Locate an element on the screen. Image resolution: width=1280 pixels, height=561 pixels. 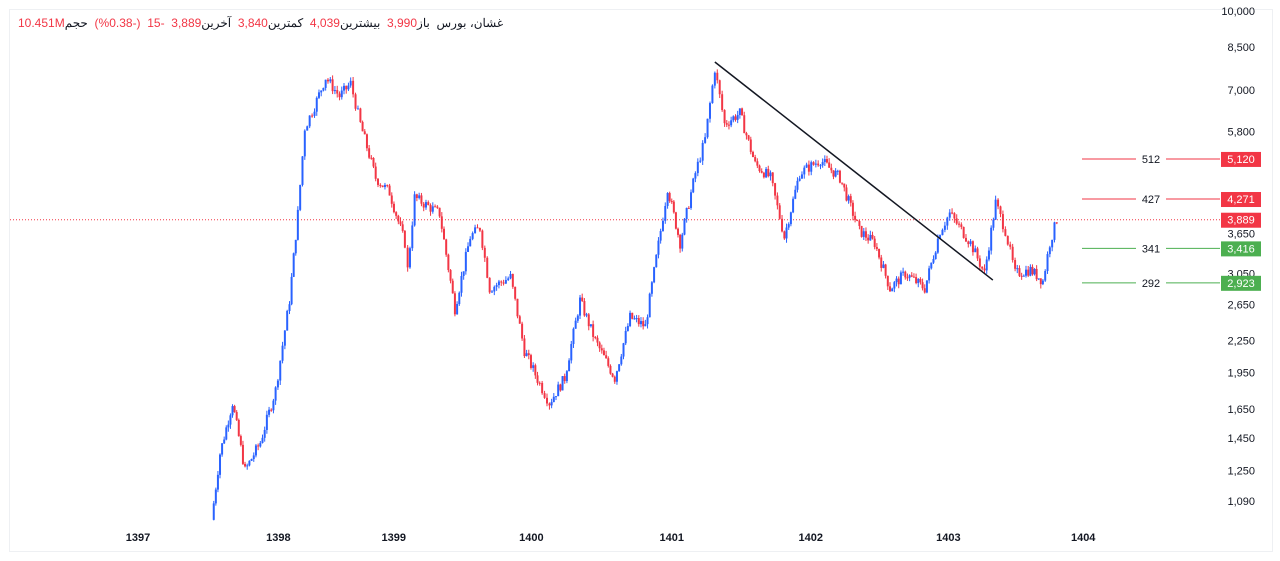
y-tick-label: 1,250 is located at coordinates (1241, 472).